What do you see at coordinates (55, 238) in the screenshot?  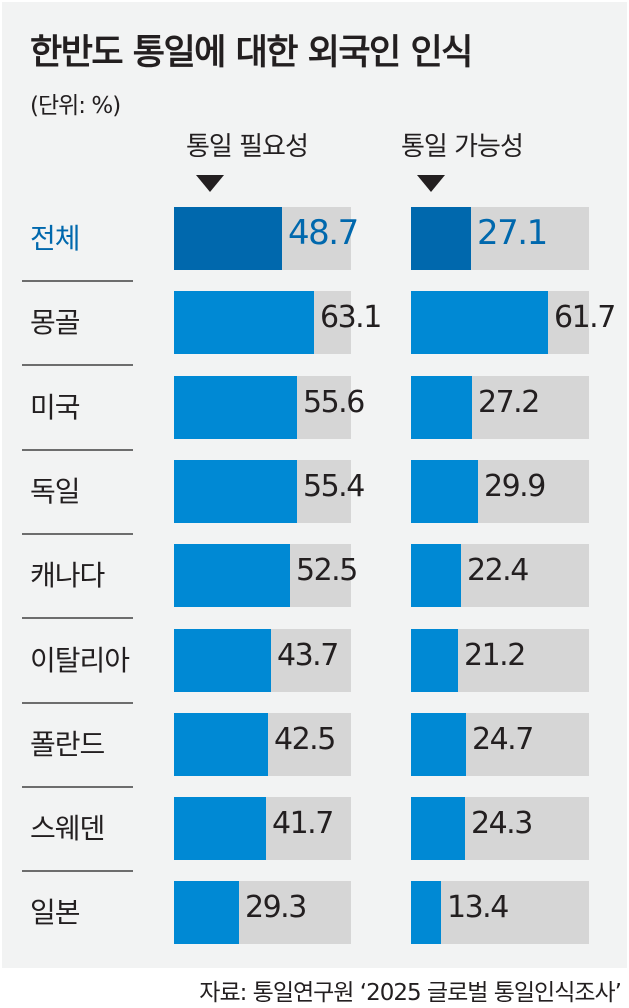 I see `country-label: 전체` at bounding box center [55, 238].